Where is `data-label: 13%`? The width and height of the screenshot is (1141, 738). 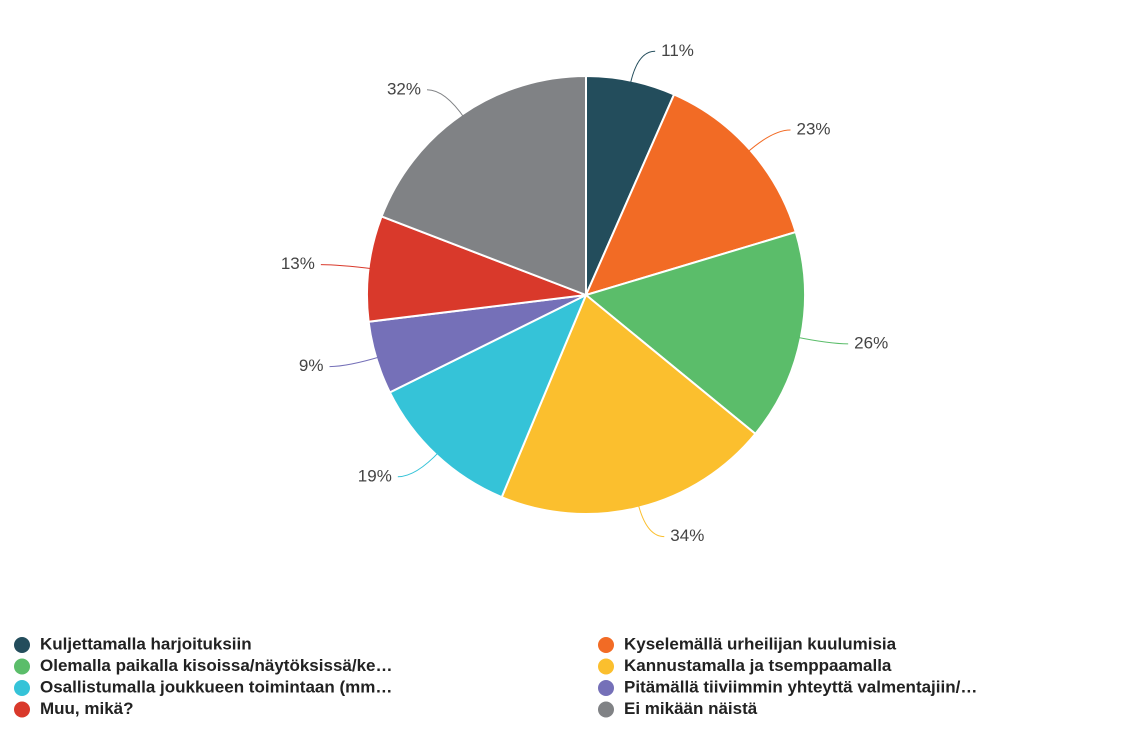
data-label: 13% is located at coordinates (298, 263).